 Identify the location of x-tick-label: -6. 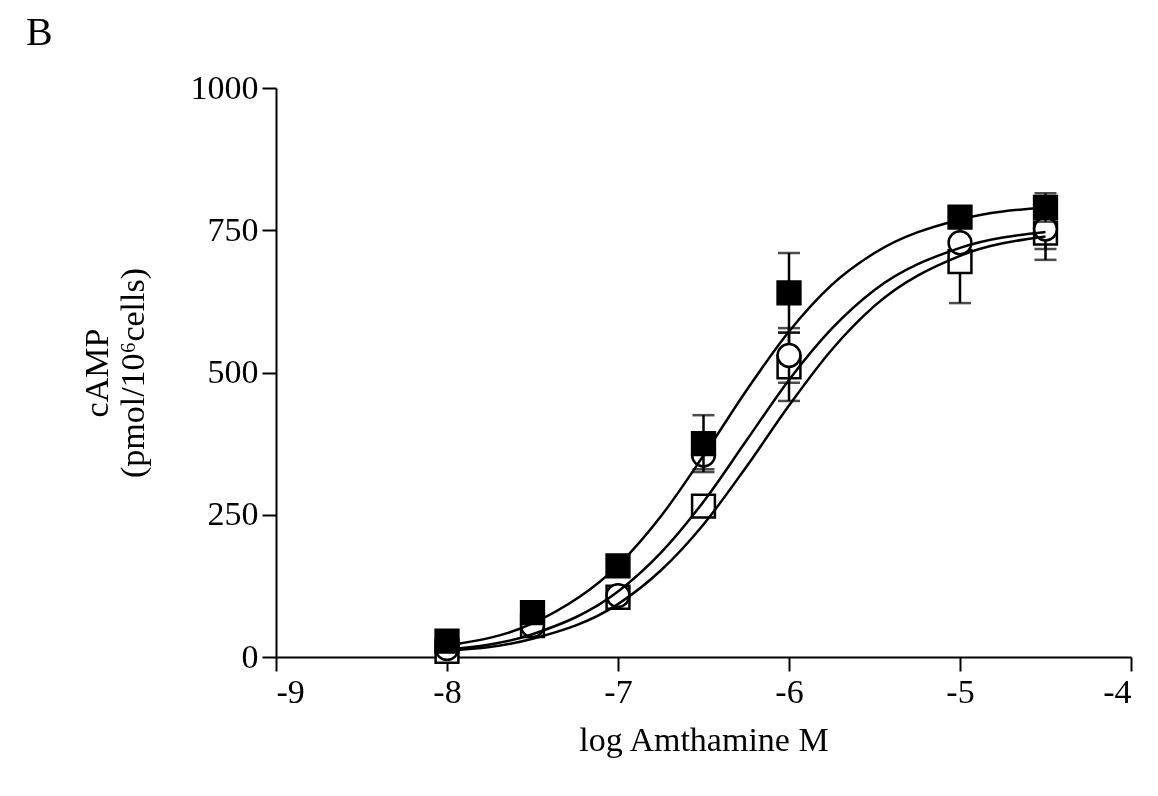
(789, 691).